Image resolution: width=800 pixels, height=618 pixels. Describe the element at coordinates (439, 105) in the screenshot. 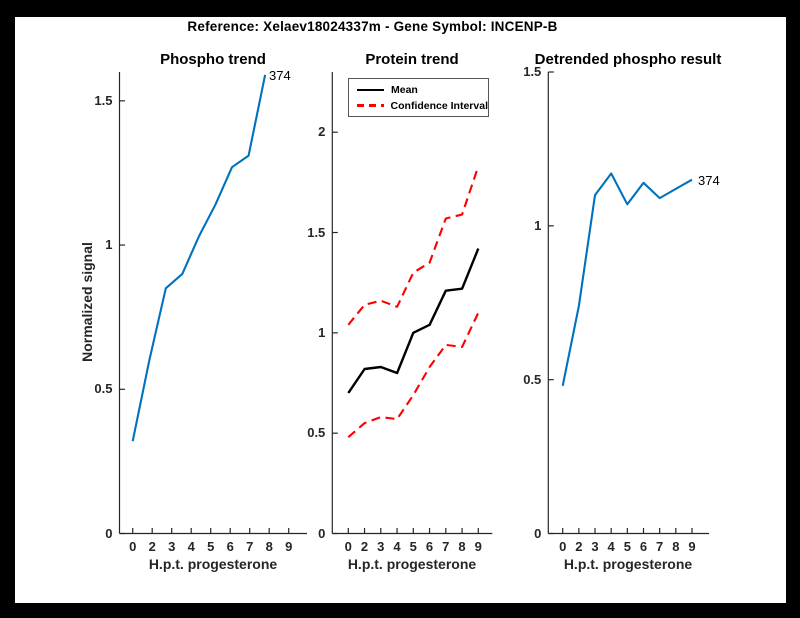

I see `legend-label-ci: Confidence Interval` at that location.